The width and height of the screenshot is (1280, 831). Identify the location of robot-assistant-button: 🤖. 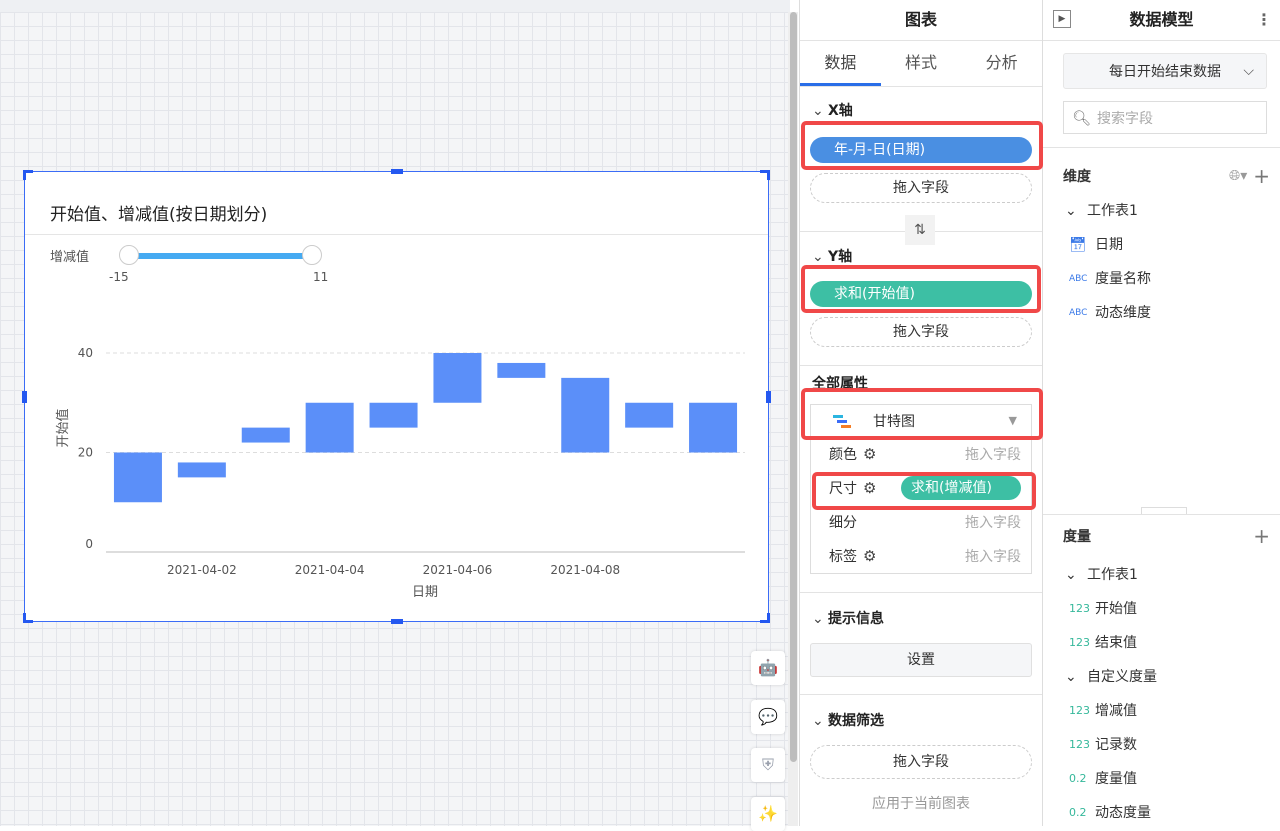
(768, 668).